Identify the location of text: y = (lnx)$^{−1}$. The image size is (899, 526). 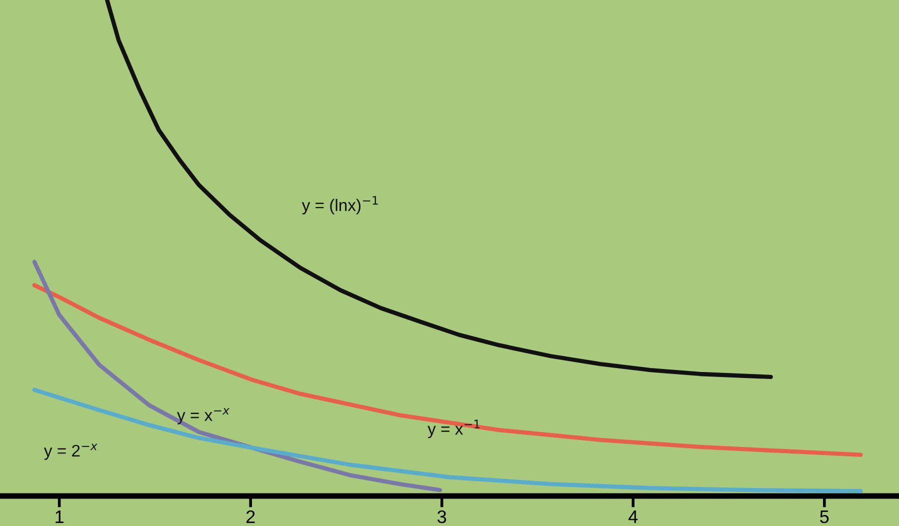
(340, 205).